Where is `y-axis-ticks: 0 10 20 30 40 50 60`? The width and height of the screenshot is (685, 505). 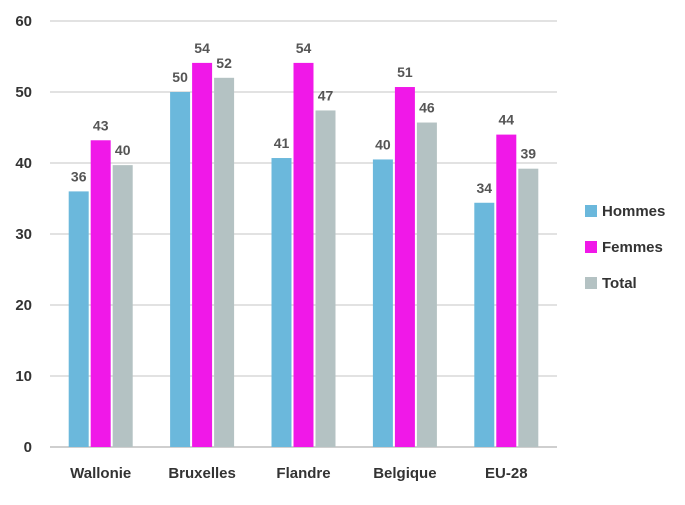
y-axis-ticks: 0 10 20 30 40 50 60 is located at coordinates (23, 234).